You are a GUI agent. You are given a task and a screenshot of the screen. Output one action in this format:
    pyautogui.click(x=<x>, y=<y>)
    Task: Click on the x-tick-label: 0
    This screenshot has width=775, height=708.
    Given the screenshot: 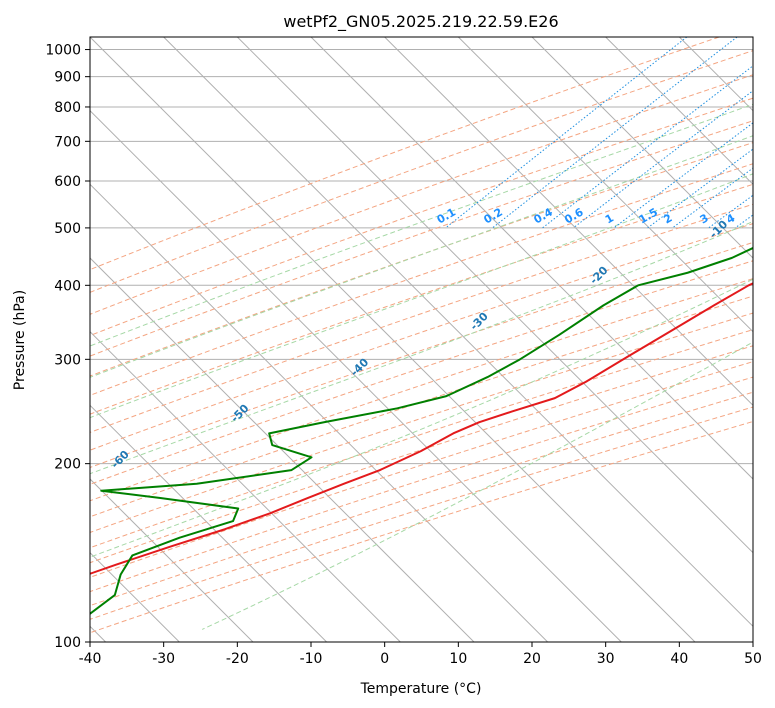 What is the action you would take?
    pyautogui.click(x=384, y=659)
    